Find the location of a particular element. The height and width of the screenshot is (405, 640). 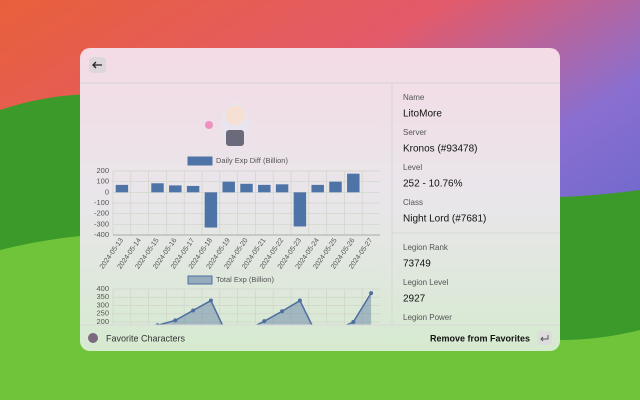

footer-avatar is located at coordinates (93, 338).